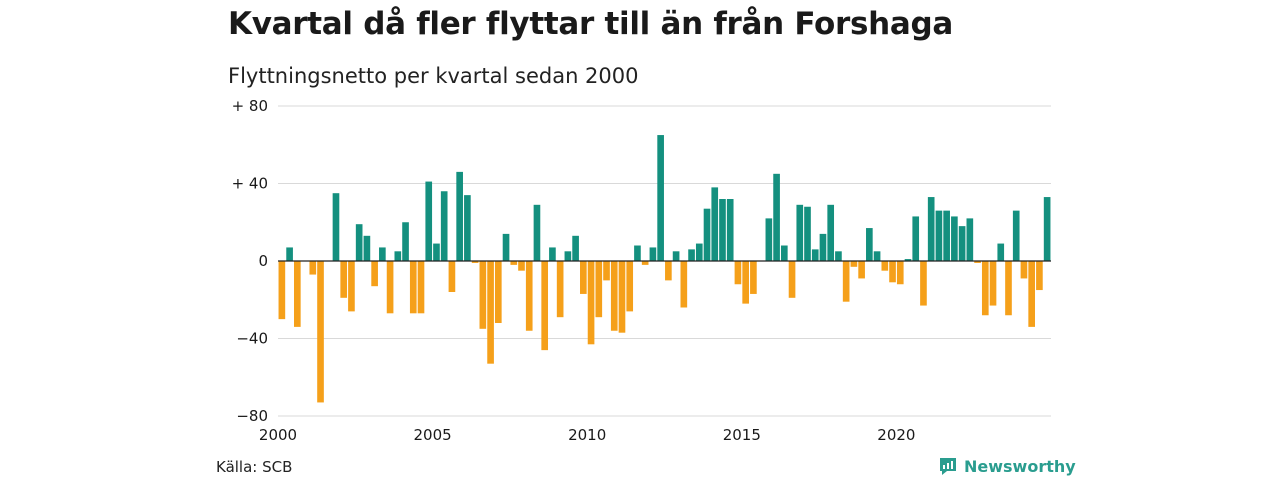 Image resolution: width=1280 pixels, height=480 pixels. What do you see at coordinates (587, 435) in the screenshot?
I see `x-tick-label: 2010` at bounding box center [587, 435].